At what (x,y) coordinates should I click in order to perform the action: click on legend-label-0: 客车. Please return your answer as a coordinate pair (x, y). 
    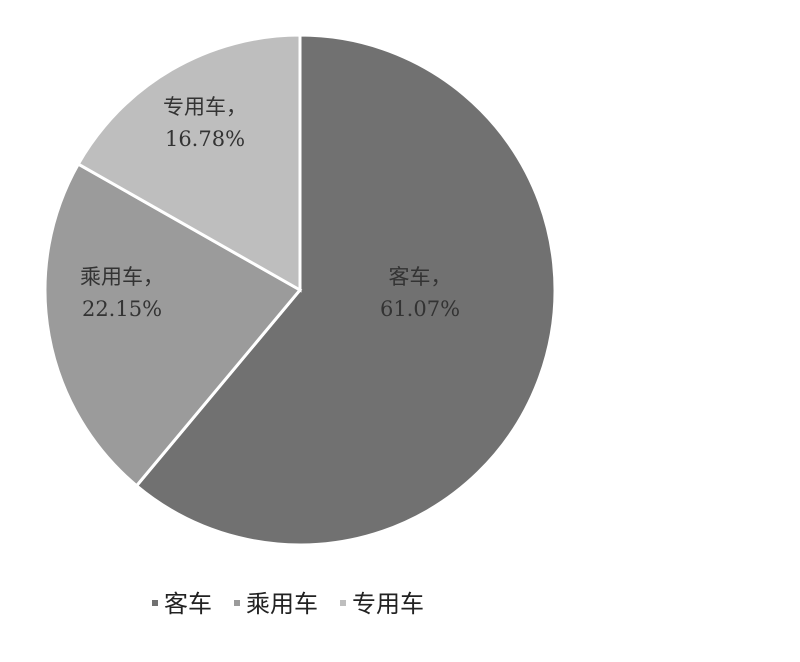
    Looking at the image, I should click on (188, 604).